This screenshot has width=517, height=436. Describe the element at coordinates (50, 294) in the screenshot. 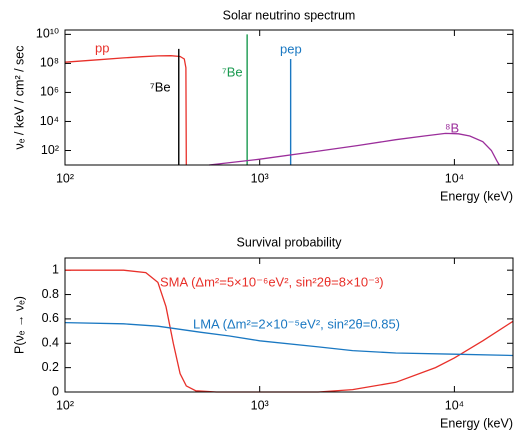

I see `y-tick-label: 0.8` at that location.